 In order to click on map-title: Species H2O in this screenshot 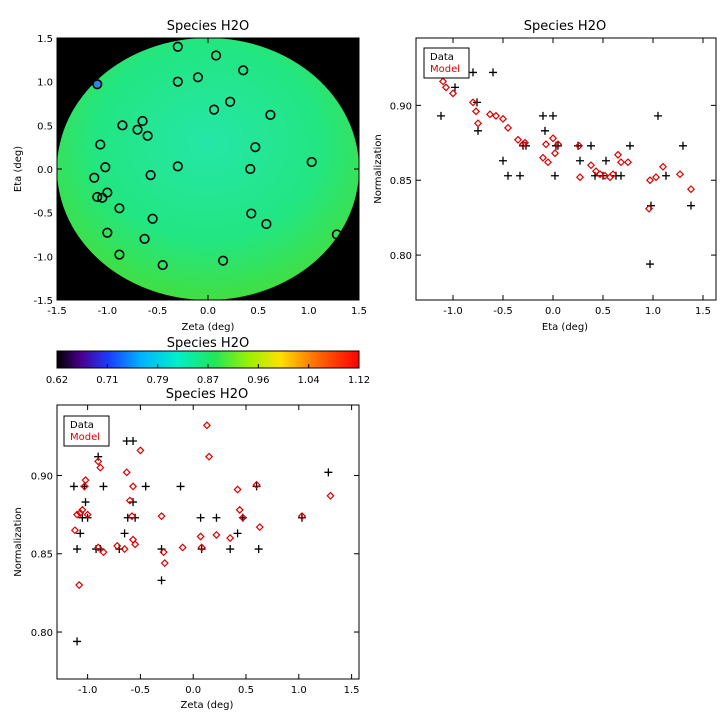, I will do `click(208, 26)`.